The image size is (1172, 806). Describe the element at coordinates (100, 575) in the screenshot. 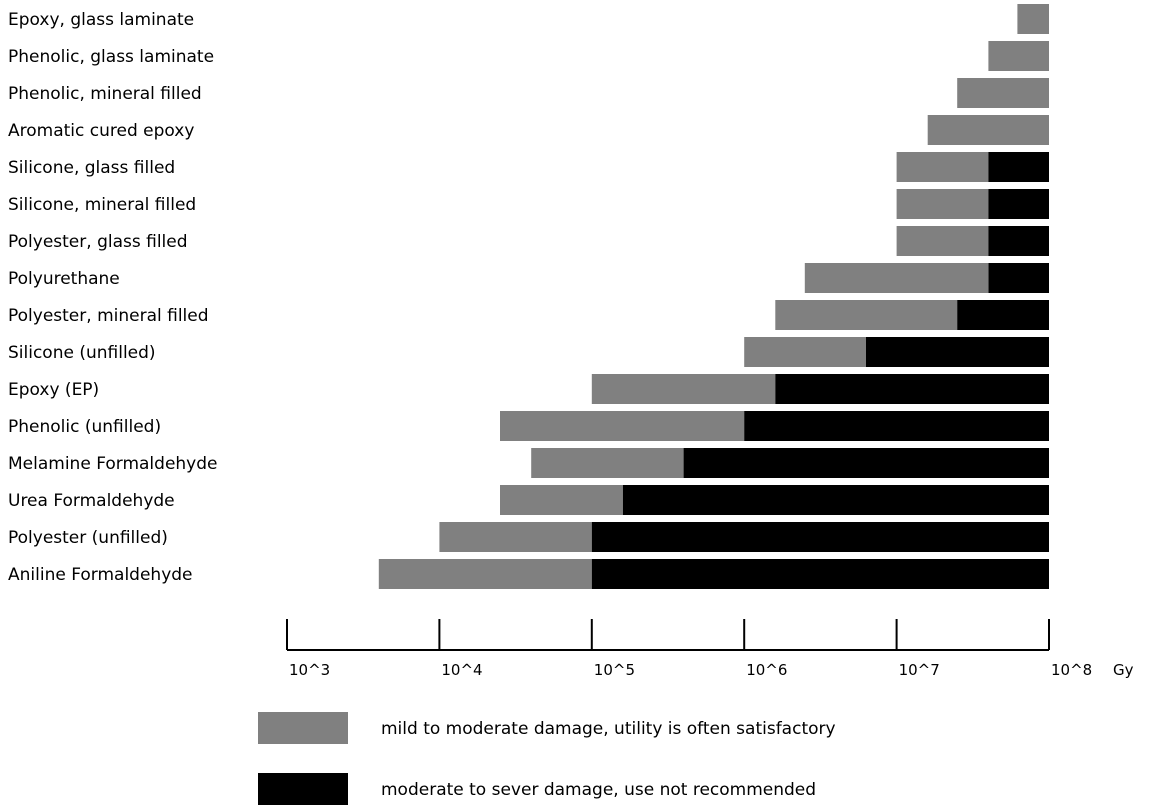

I see `category-label-aniline-formaldehyde: Aniline Formaldehyde` at that location.